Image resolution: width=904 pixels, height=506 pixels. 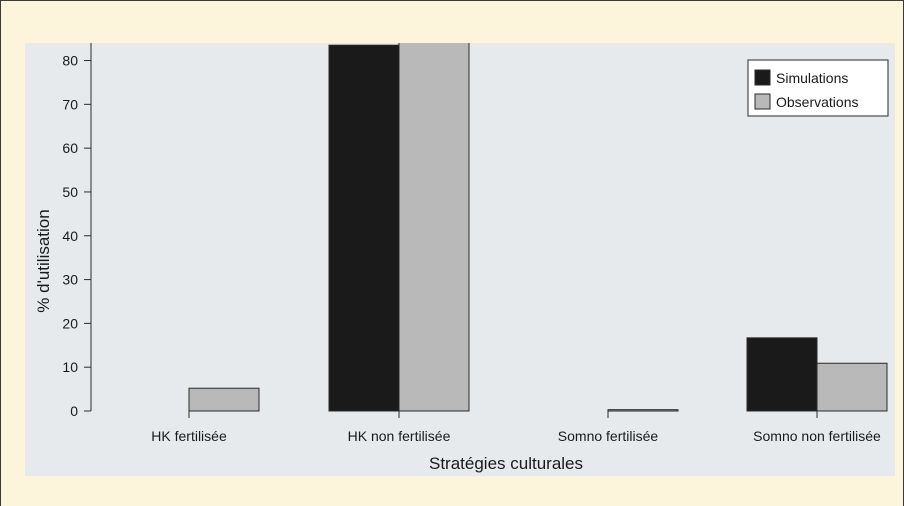 What do you see at coordinates (70, 367) in the screenshot?
I see `y-tick-label: 10` at bounding box center [70, 367].